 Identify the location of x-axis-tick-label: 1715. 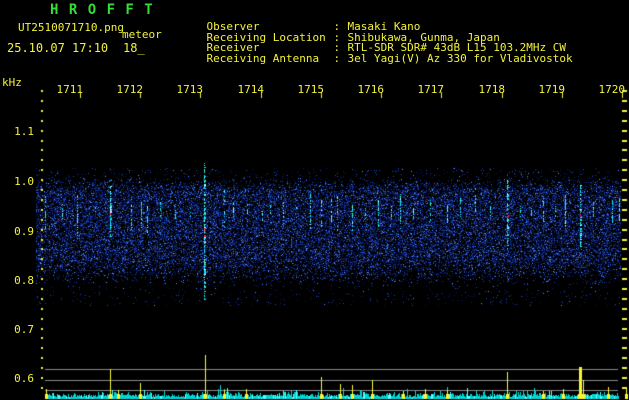
(311, 89).